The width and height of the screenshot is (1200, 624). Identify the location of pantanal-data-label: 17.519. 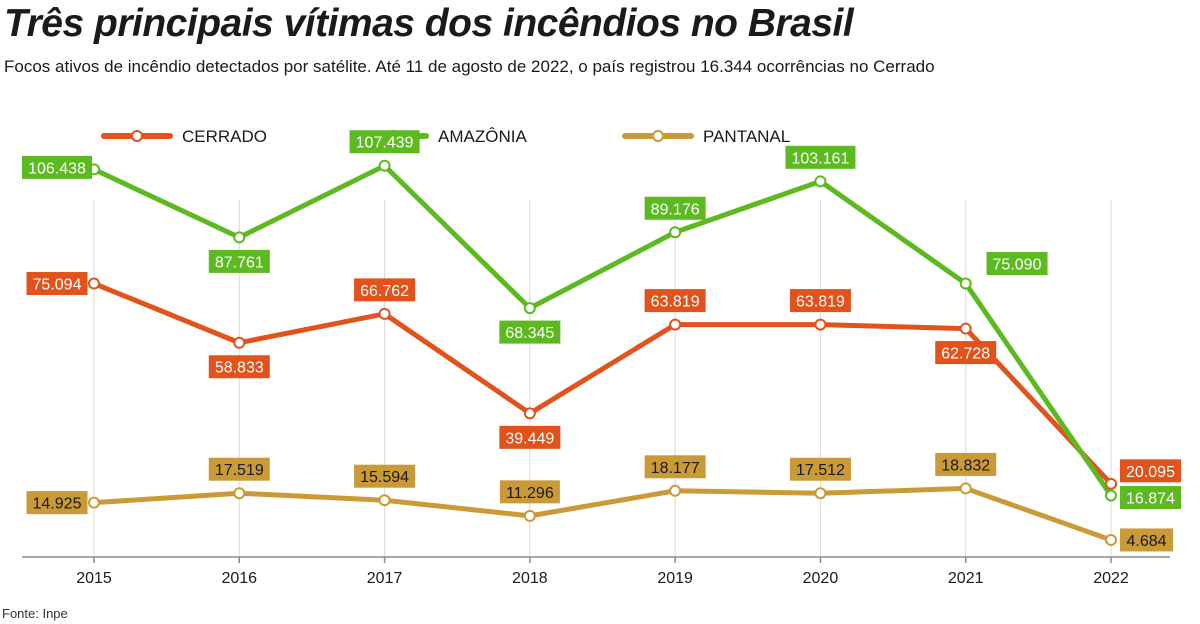
(239, 470).